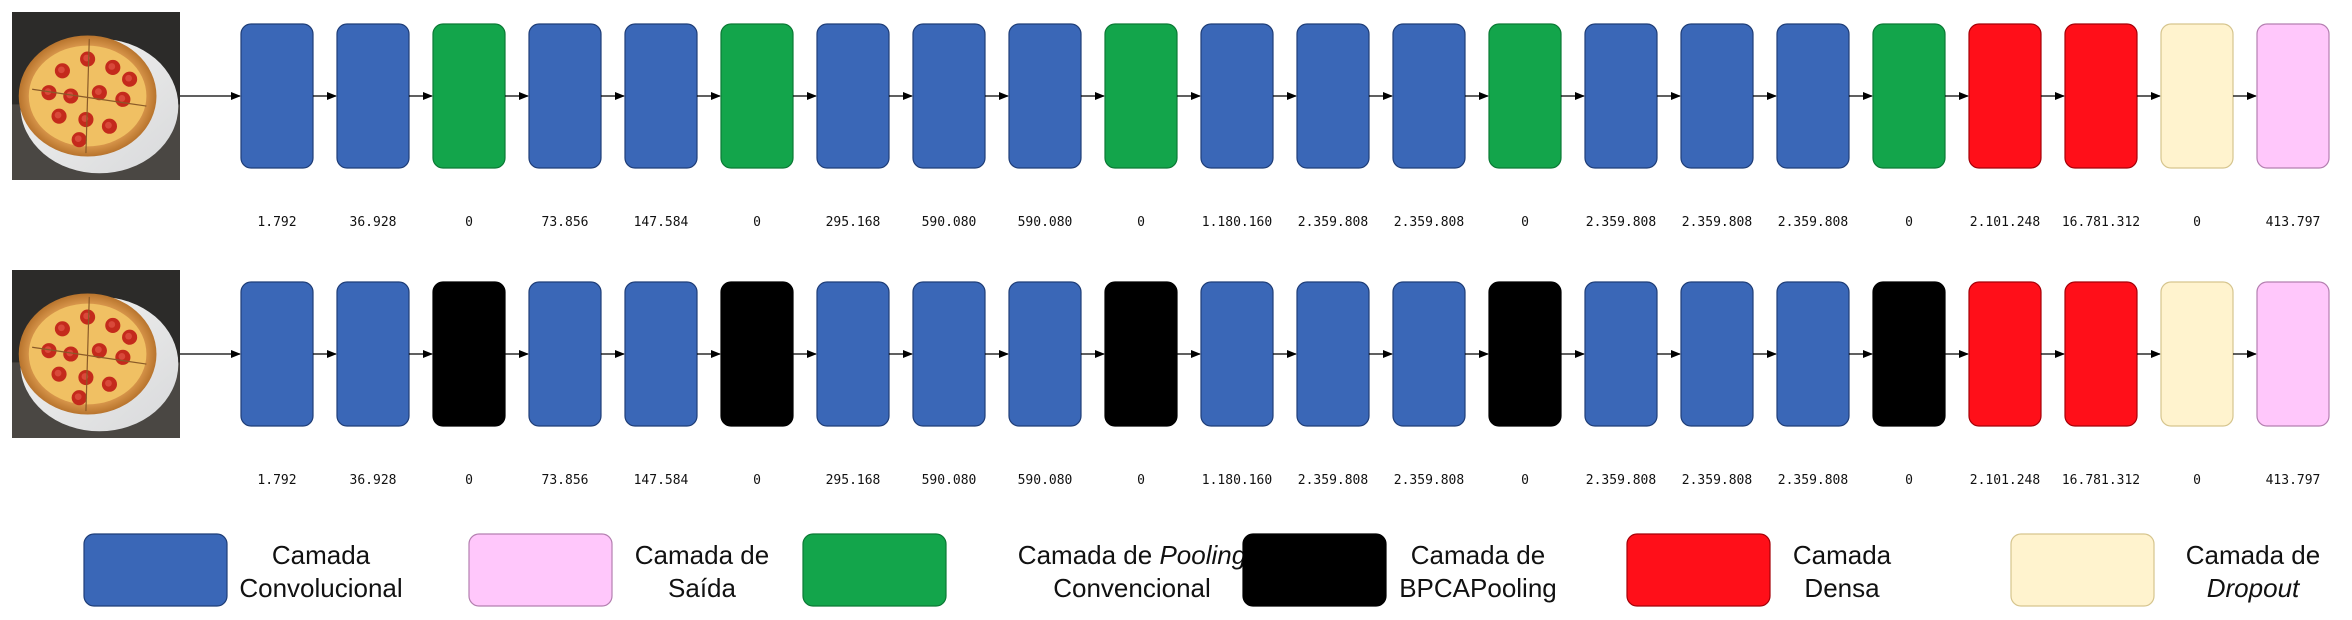  I want to click on legend-label: BPCAPooling, so click(1478, 588).